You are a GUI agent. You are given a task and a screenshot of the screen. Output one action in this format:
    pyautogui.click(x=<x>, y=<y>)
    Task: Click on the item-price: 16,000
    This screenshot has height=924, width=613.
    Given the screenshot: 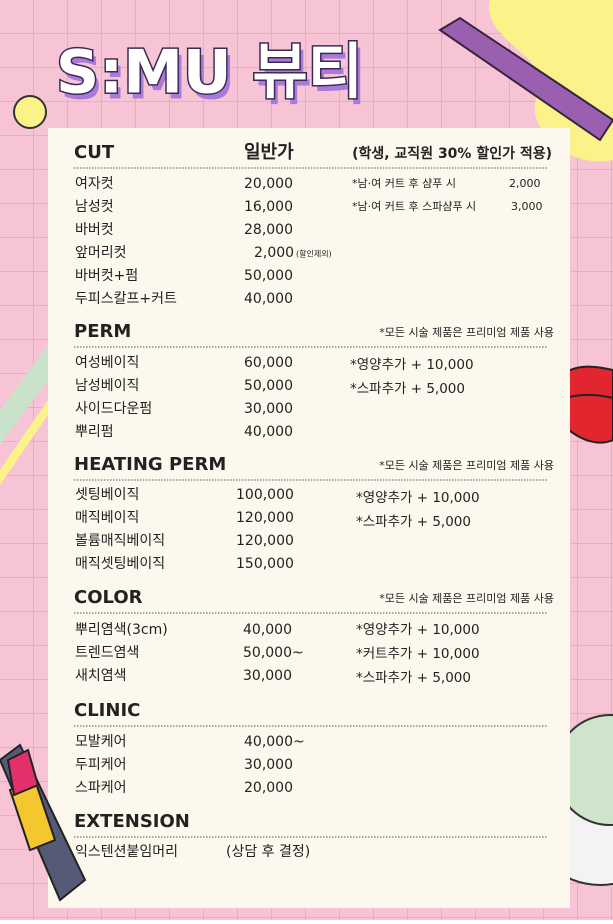 What is the action you would take?
    pyautogui.click(x=268, y=207)
    